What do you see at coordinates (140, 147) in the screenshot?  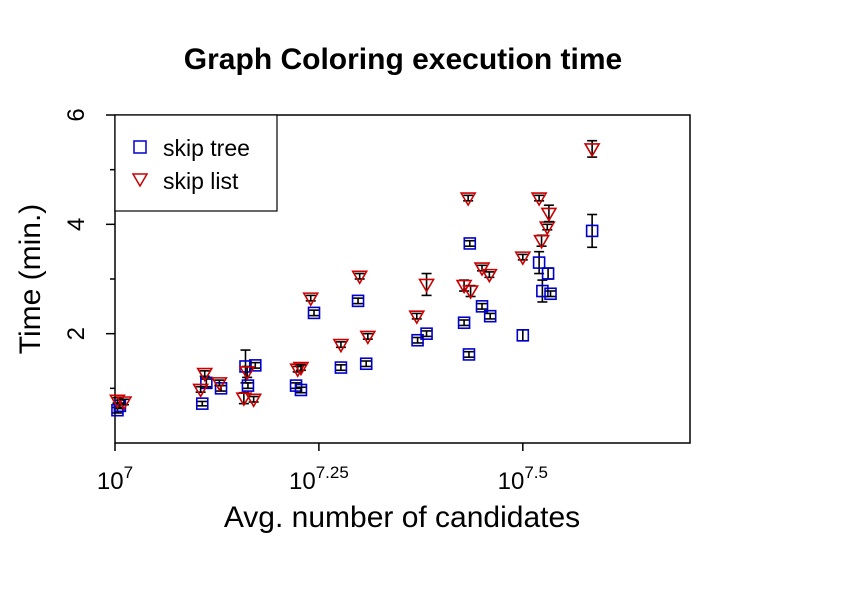 I see `legend-marker-skip-tree` at bounding box center [140, 147].